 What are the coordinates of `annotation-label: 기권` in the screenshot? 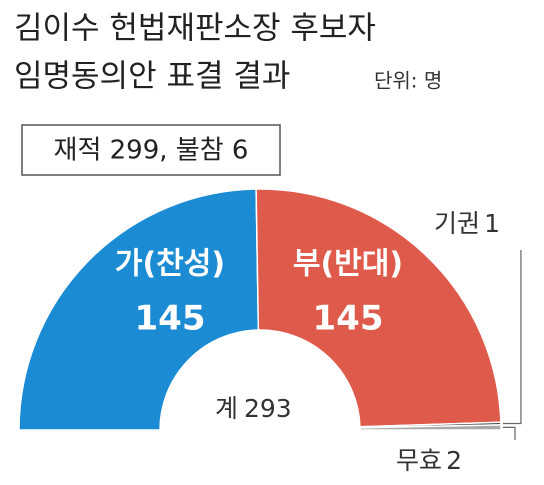 It's located at (457, 223).